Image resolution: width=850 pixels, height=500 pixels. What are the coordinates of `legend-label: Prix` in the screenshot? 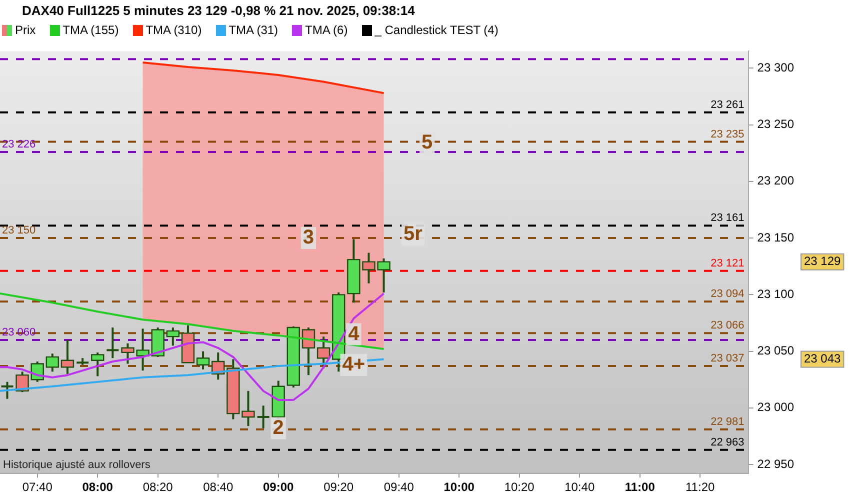 It's located at (25, 30).